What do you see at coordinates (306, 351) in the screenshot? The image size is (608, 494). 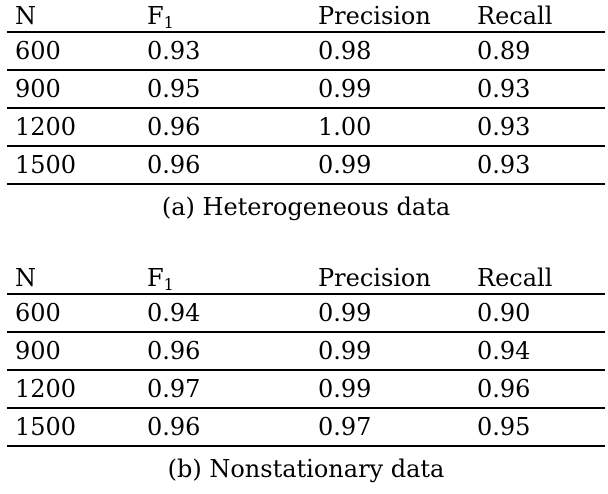 I see `table-row: 900 0.96 0.99 0.94` at bounding box center [306, 351].